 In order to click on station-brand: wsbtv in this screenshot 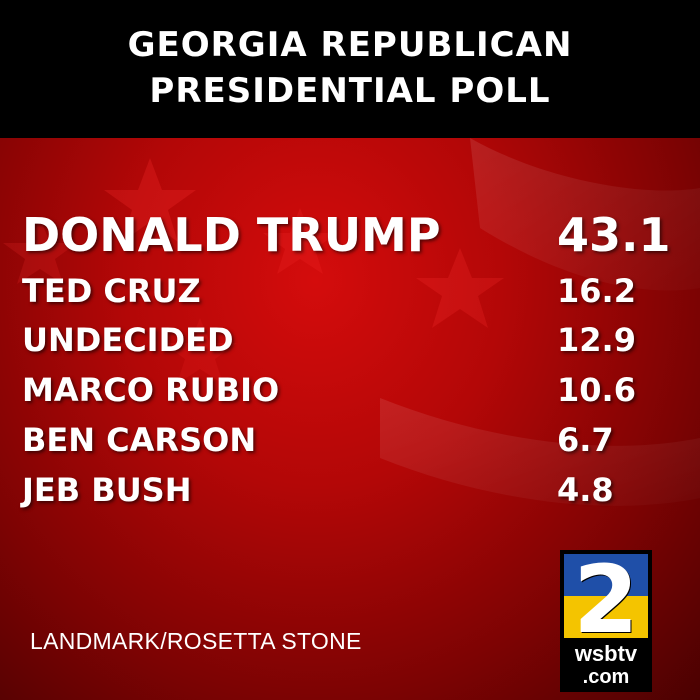, I will do `click(606, 653)`.